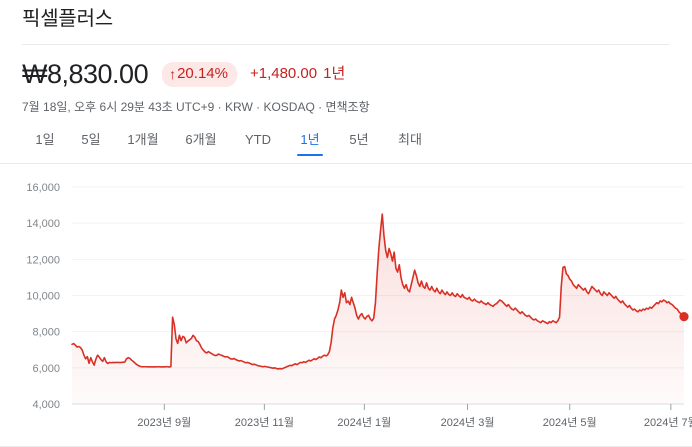 This screenshot has width=692, height=447. I want to click on range-tab-5일: 5일, so click(91, 142).